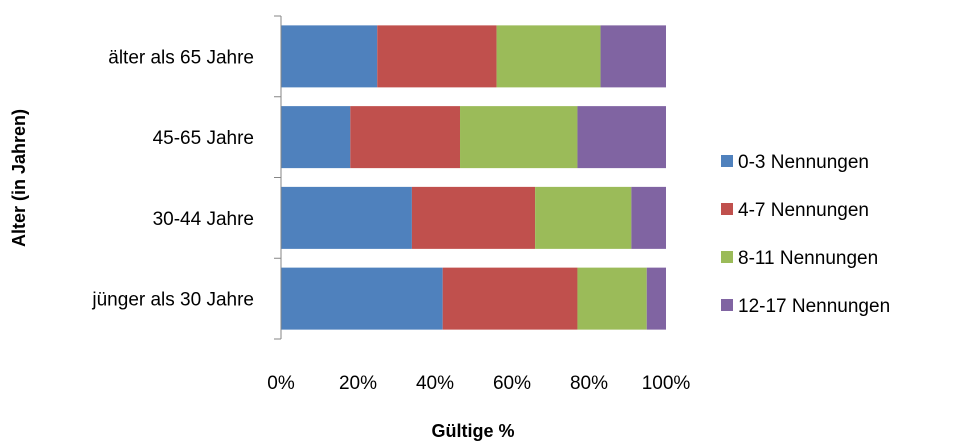 The width and height of the screenshot is (953, 445). I want to click on x-tick-label: 100%, so click(666, 383).